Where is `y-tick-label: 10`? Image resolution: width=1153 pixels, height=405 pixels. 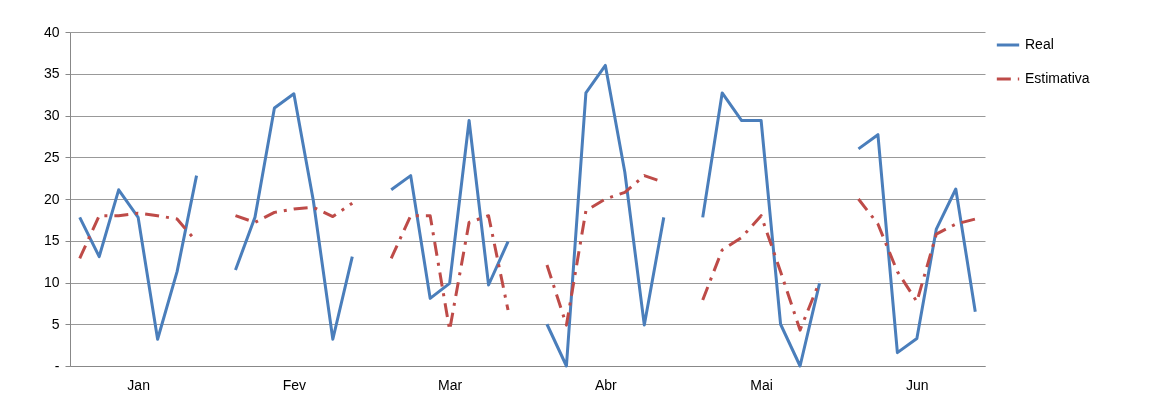
y-tick-label: 10 is located at coordinates (51, 282).